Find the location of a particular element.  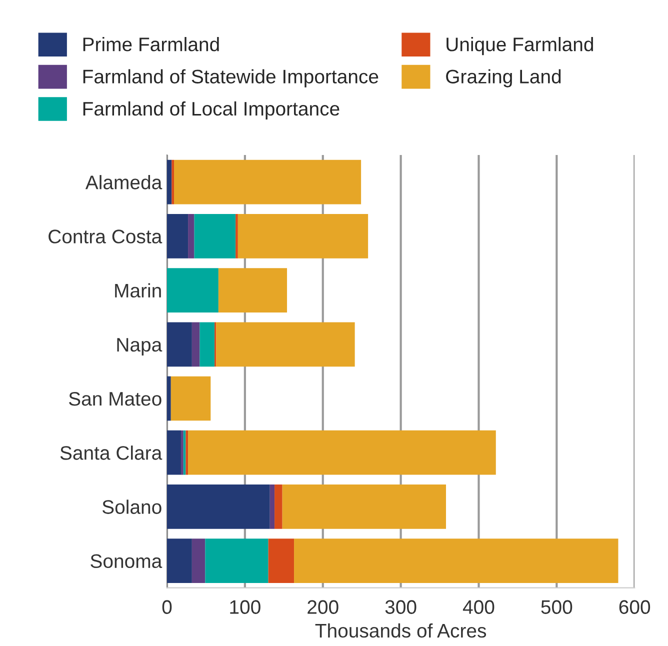

y-tick-label: Marin is located at coordinates (138, 290).